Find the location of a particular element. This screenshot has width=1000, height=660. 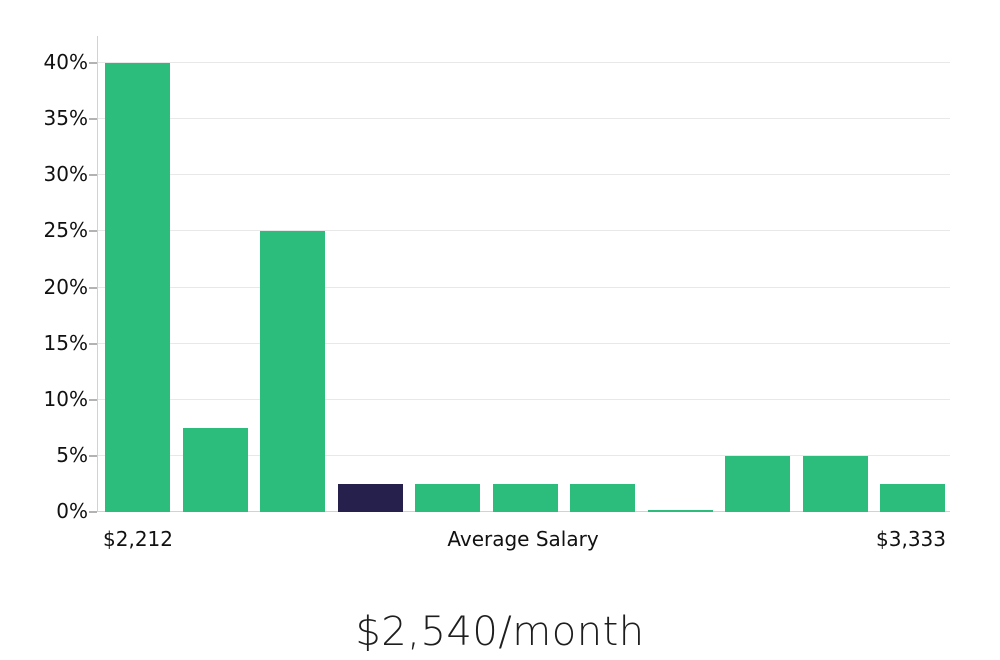

average-salary-title: $2,540/month is located at coordinates (500, 632).